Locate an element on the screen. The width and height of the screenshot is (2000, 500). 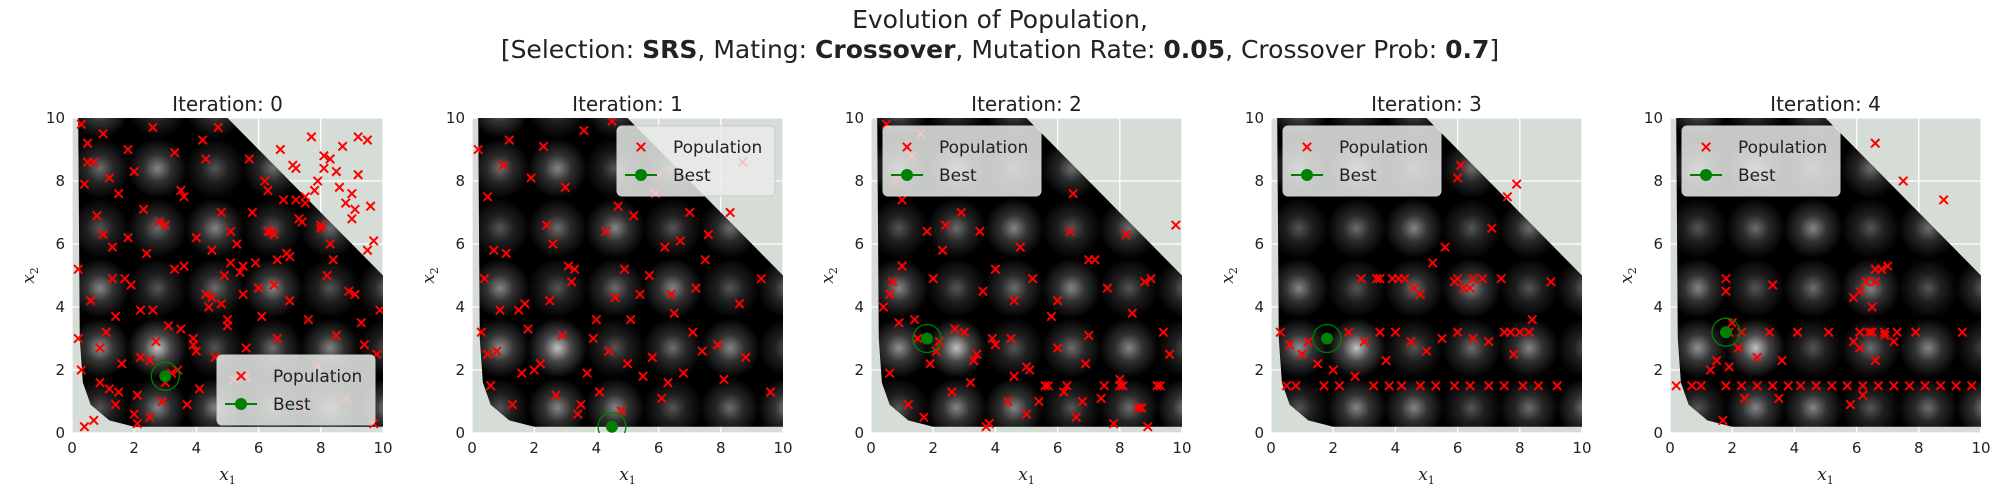
y-tick-label: 6 is located at coordinates (1658, 244).